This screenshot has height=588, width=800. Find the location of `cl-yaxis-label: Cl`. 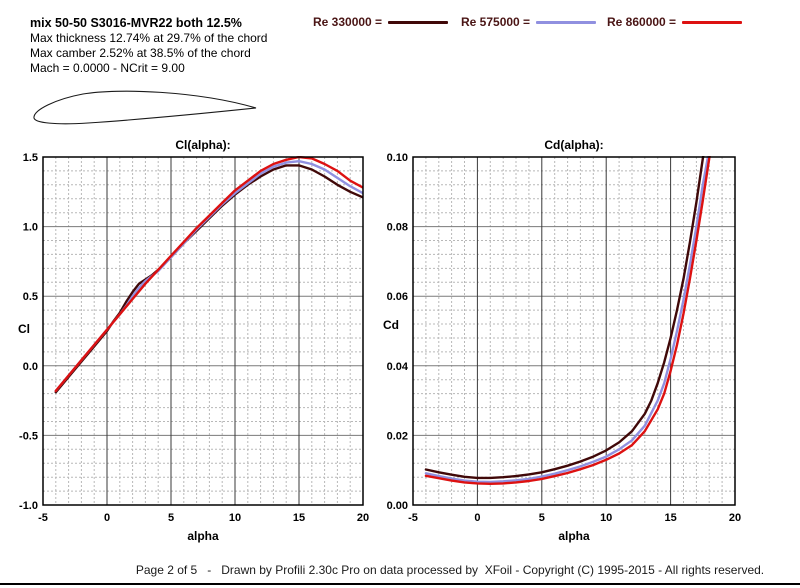

cl-yaxis-label: Cl is located at coordinates (24, 329).